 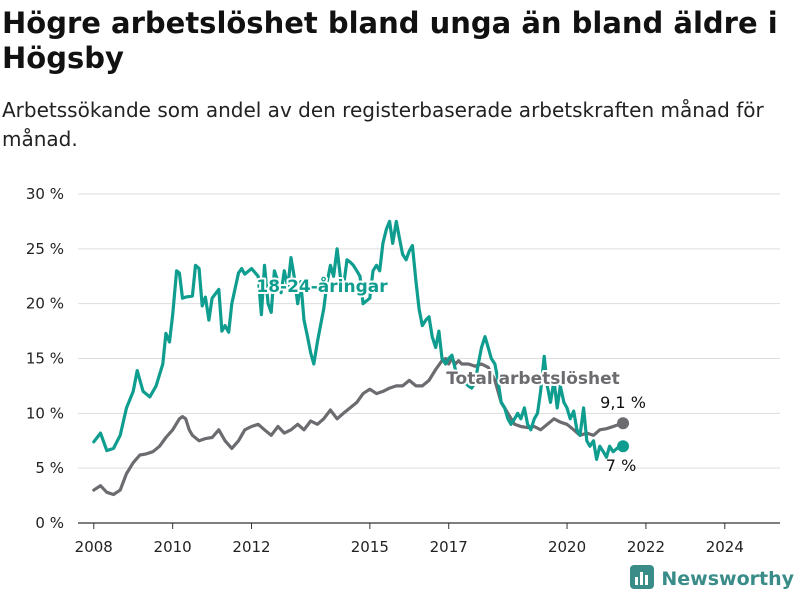 I want to click on brand-logo: Newsworthy, so click(x=711, y=579).